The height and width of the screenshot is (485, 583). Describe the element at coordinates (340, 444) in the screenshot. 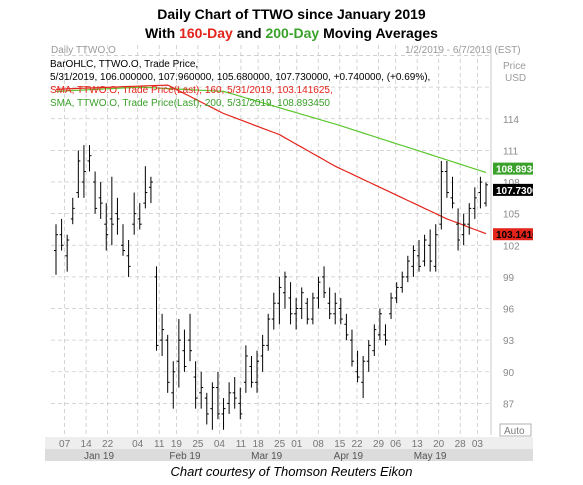

I see `x-day-tick-label: 15` at that location.